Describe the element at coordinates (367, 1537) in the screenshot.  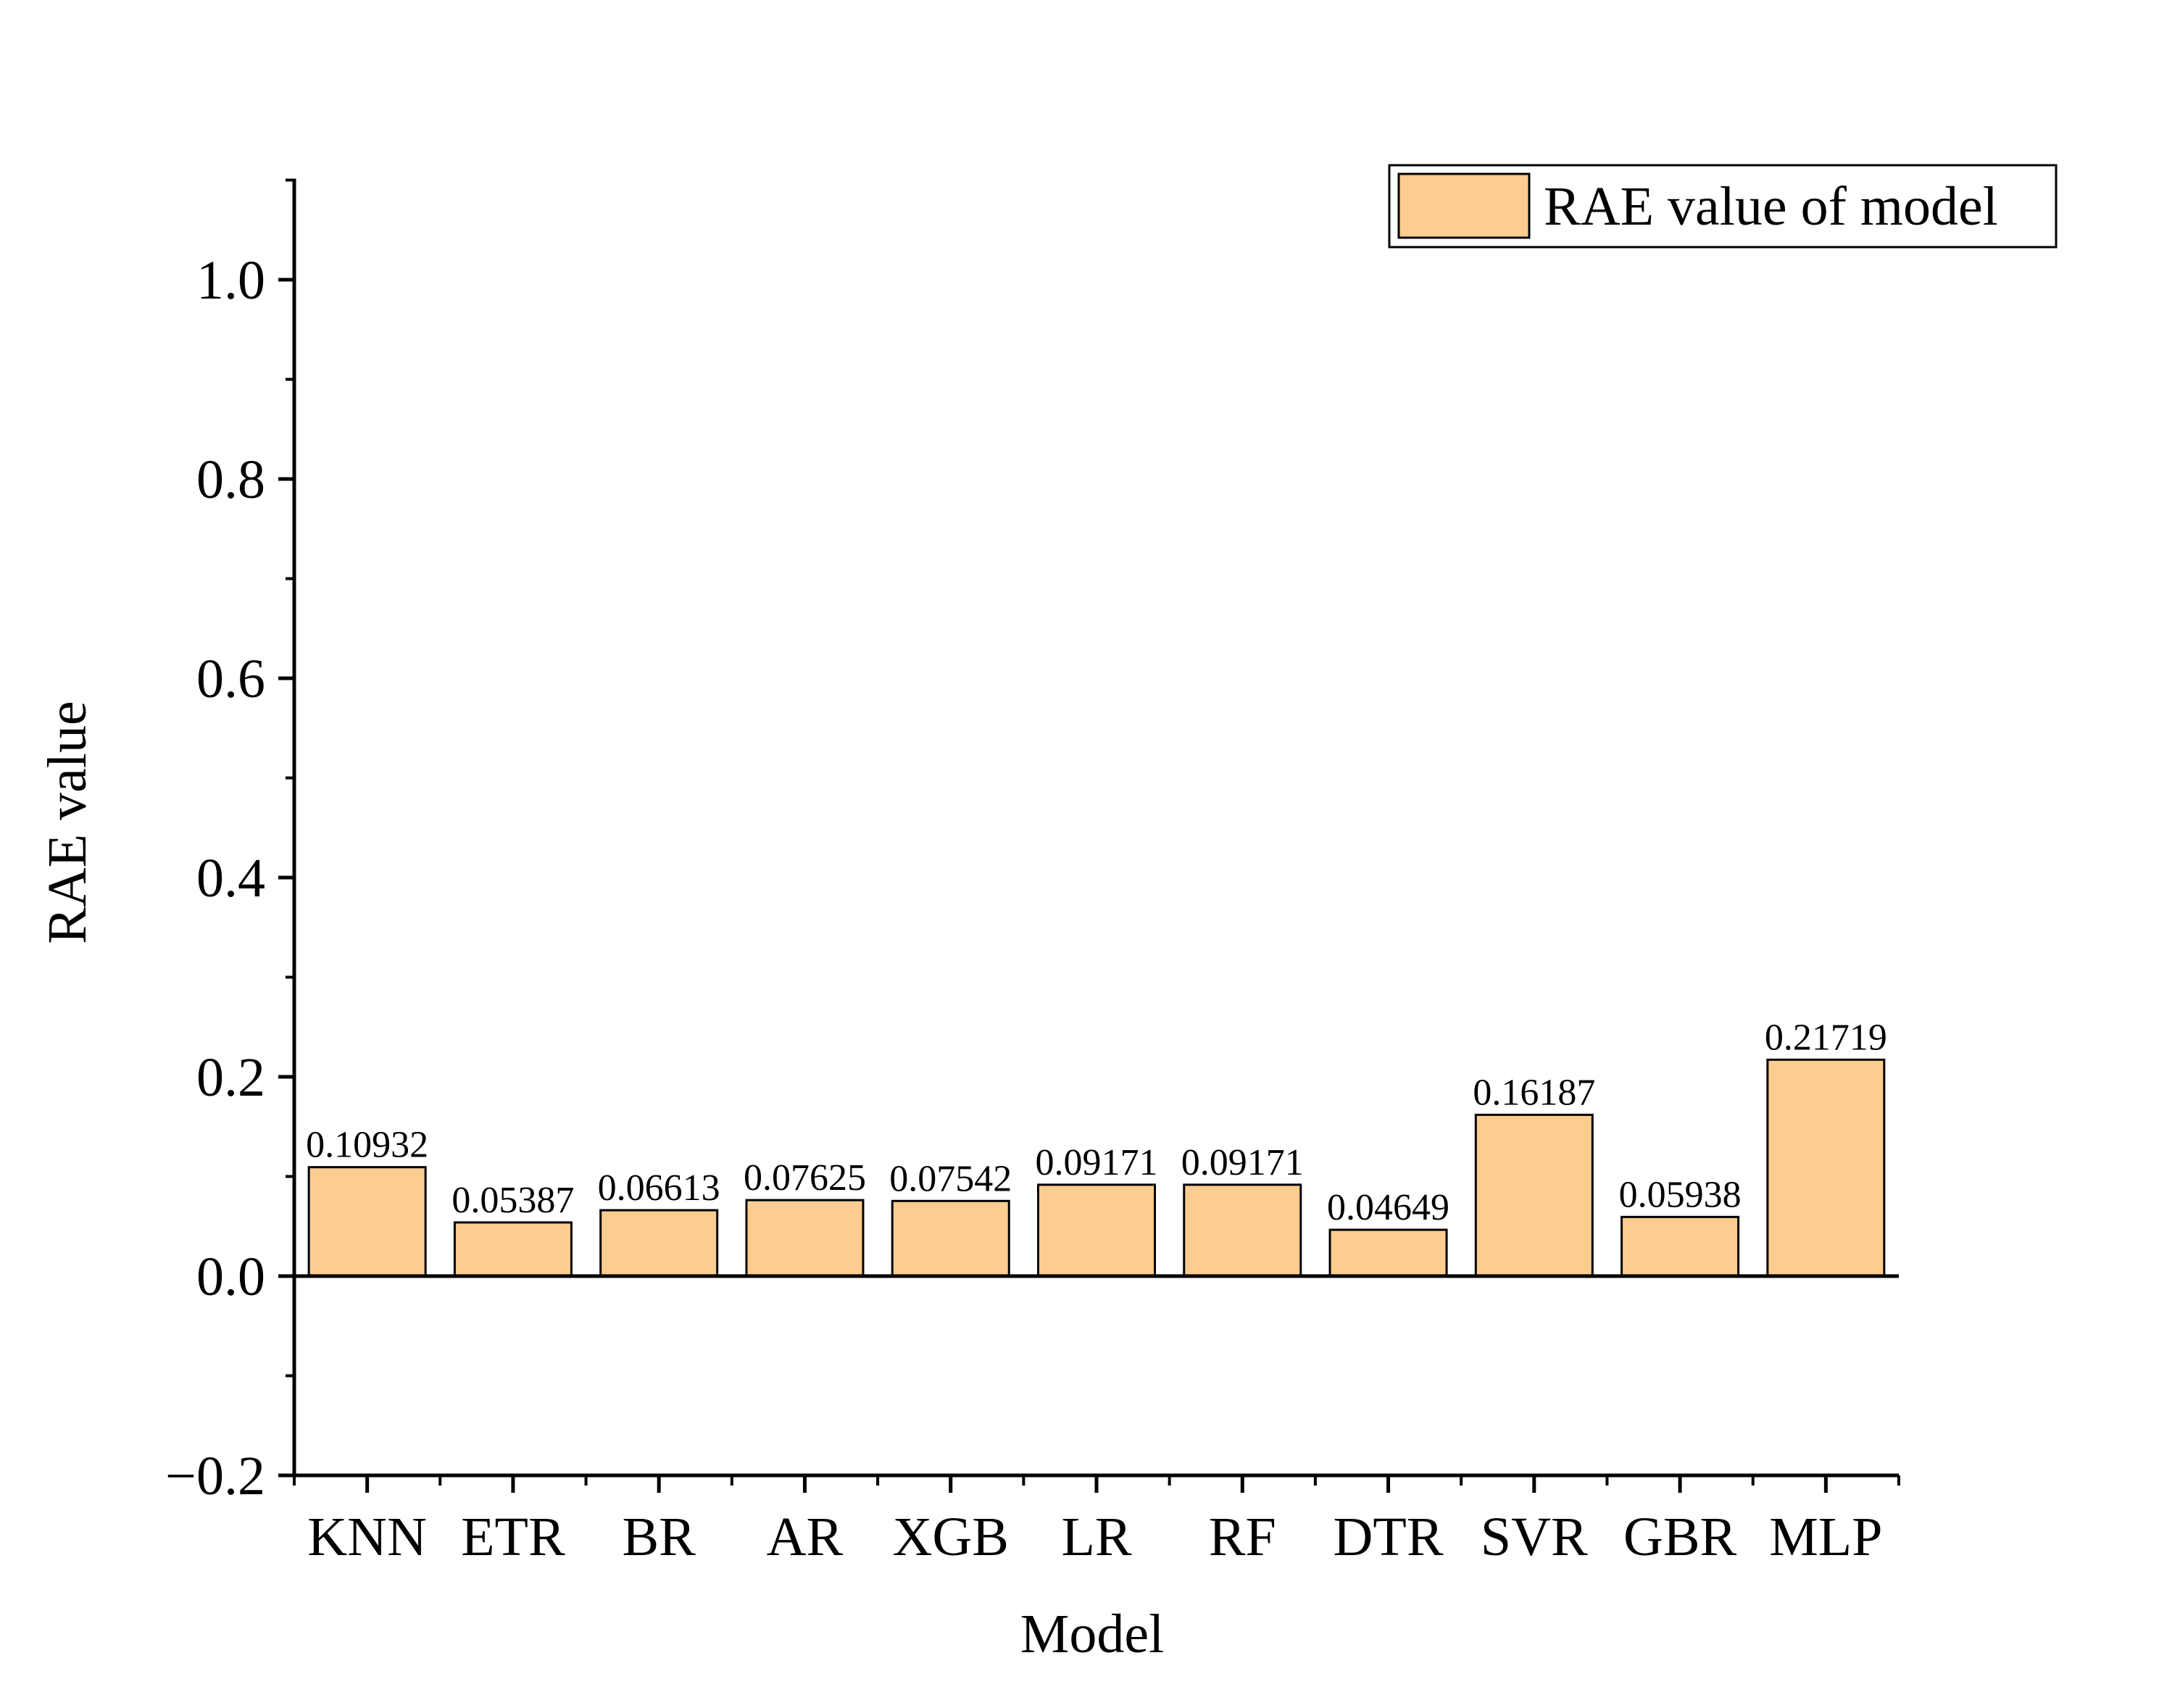
I see `x-tick-label: KNN` at that location.